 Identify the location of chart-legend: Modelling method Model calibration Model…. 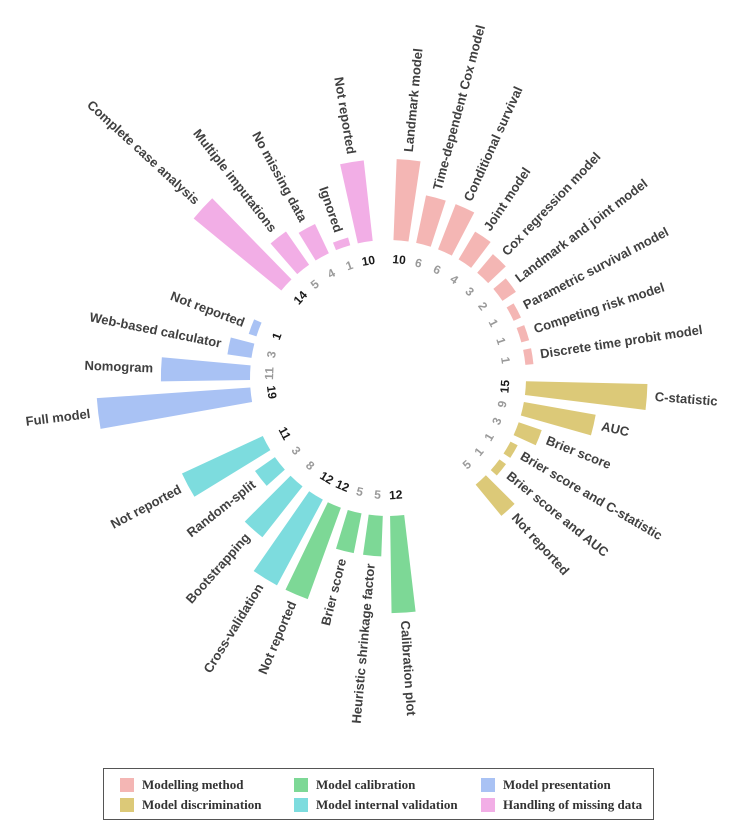
(378, 794).